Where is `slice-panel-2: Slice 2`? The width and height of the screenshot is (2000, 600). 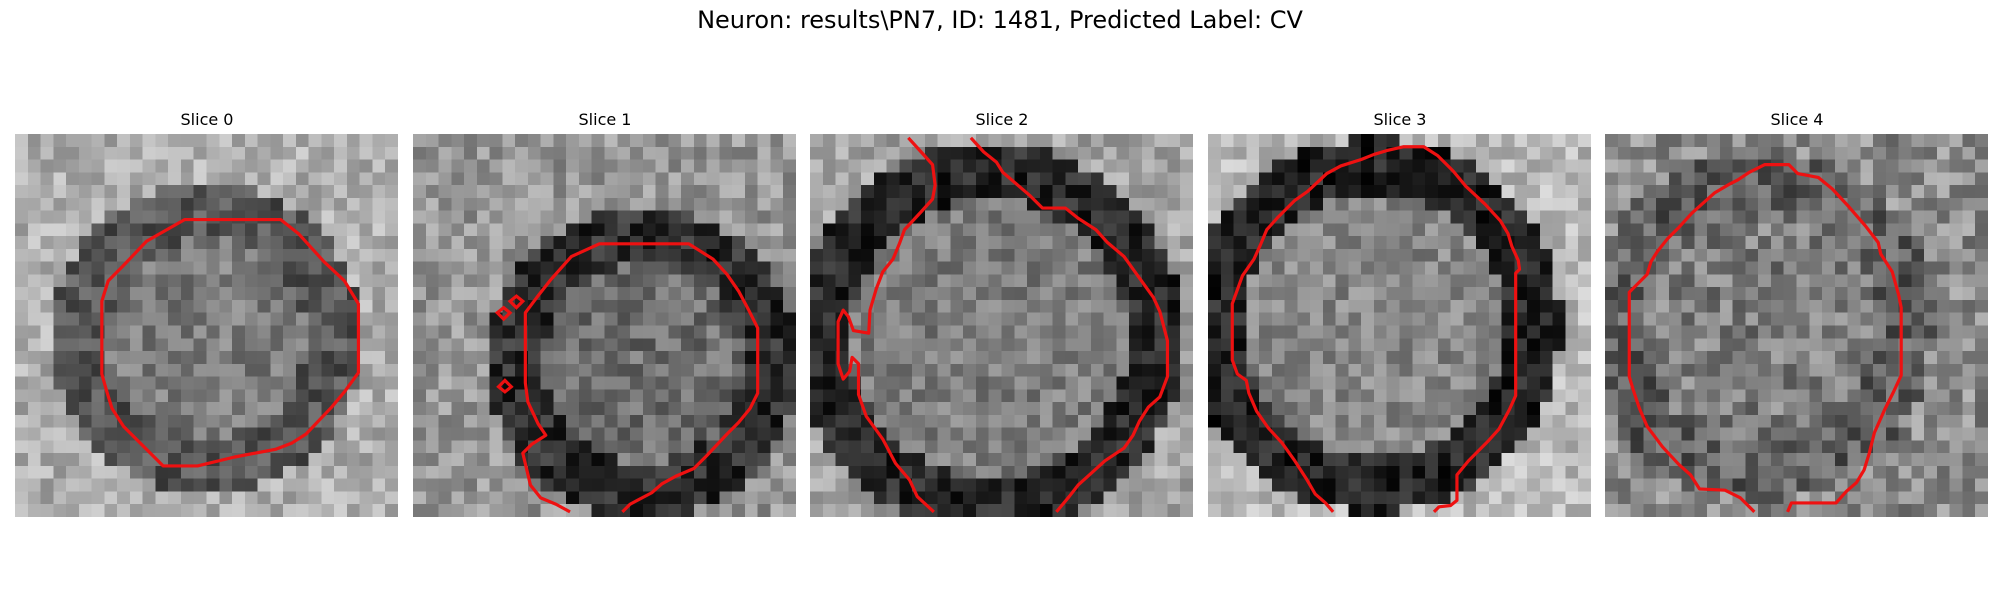 slice-panel-2: Slice 2 is located at coordinates (1002, 313).